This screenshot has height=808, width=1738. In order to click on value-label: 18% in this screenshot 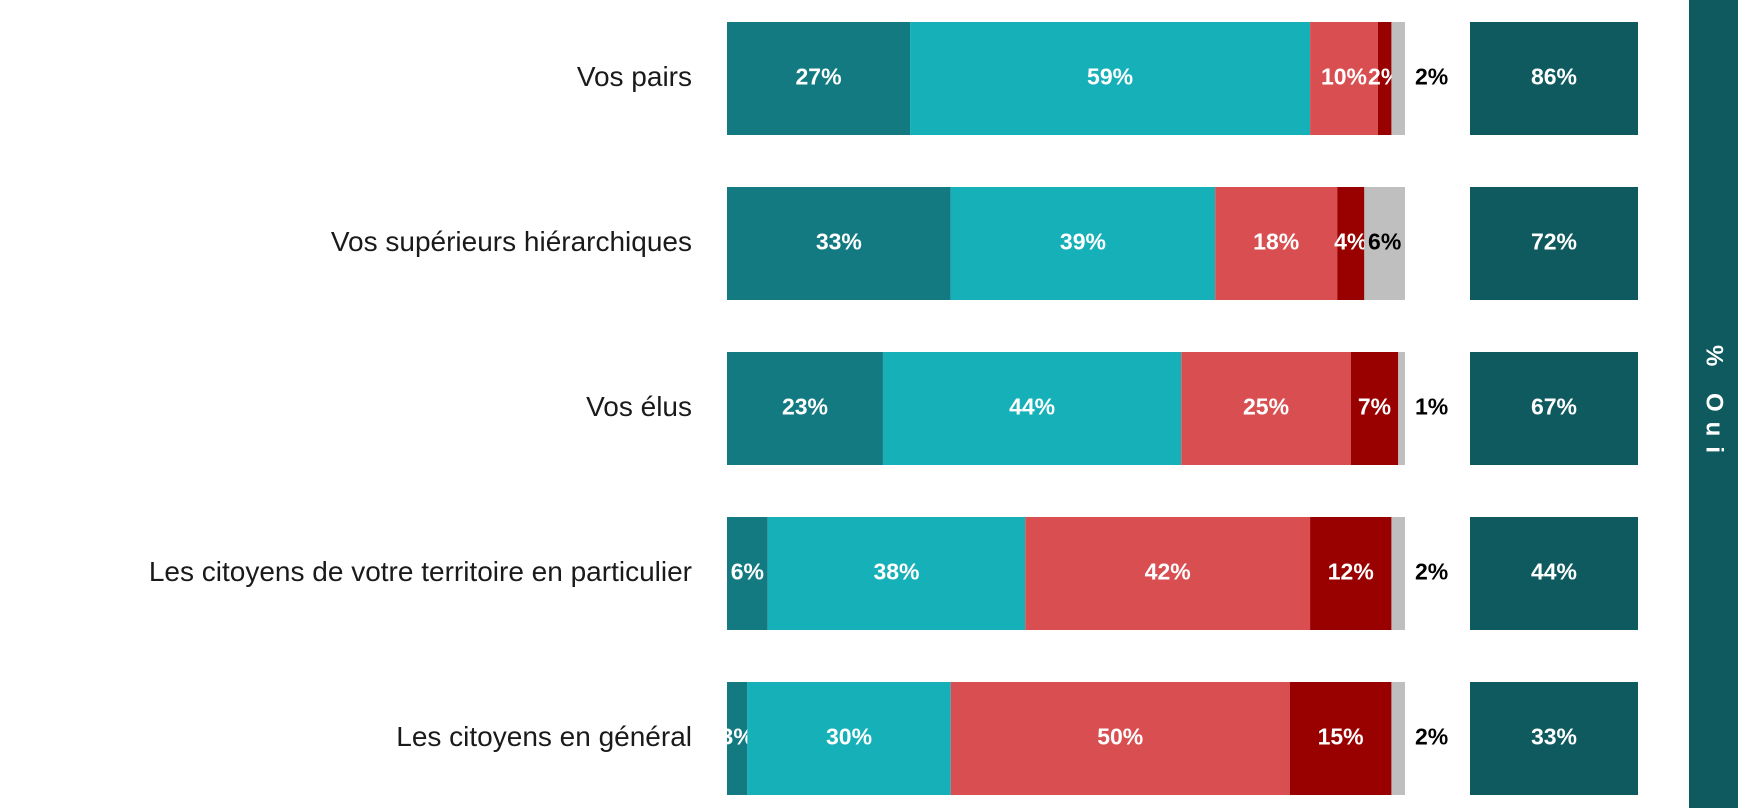, I will do `click(1276, 242)`.